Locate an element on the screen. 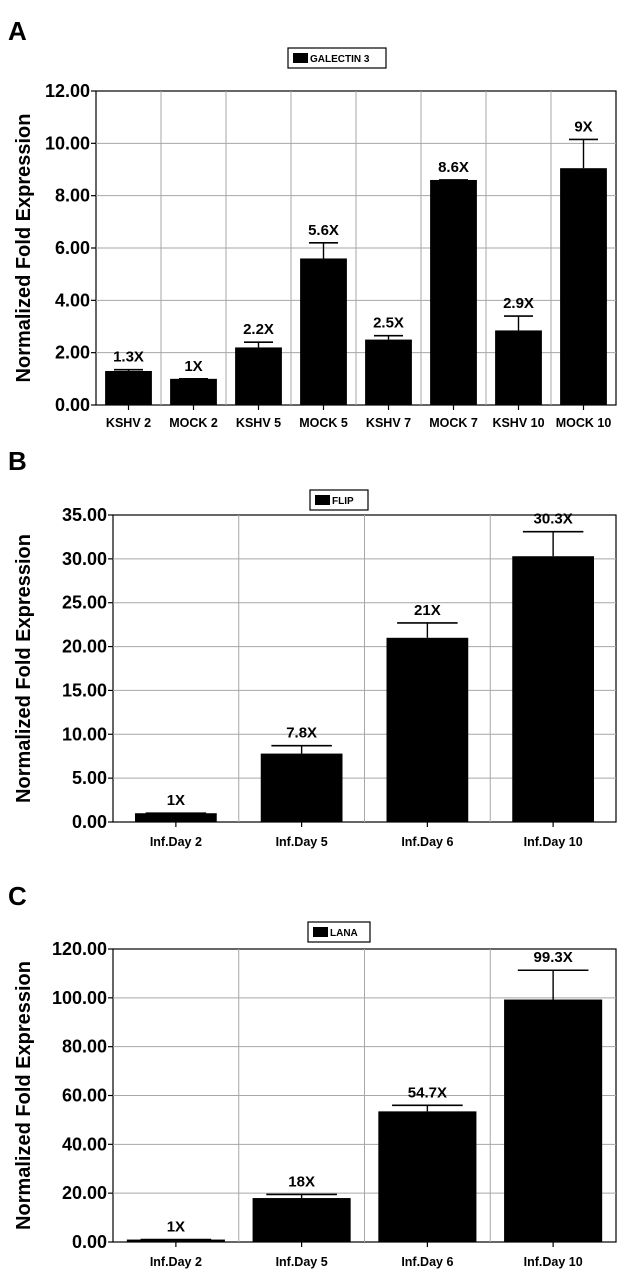 The width and height of the screenshot is (631, 1278). y-tick-label: 60.00 is located at coordinates (84, 1096).